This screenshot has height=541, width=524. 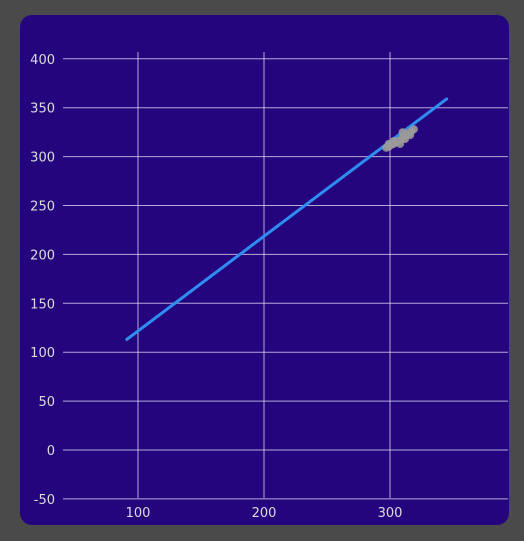 I want to click on y-tick-label: 250, so click(x=42, y=207).